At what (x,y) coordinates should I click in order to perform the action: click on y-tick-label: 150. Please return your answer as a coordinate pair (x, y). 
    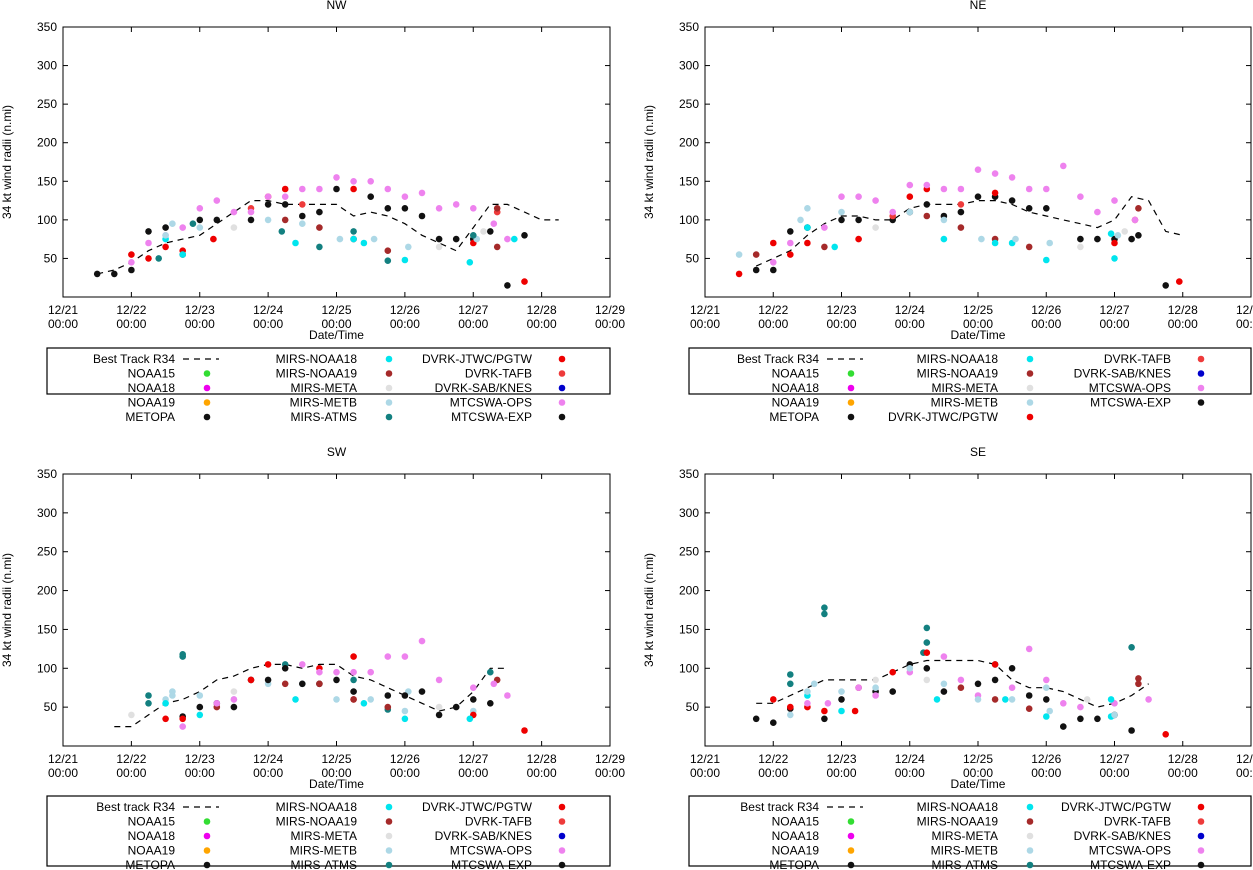
    Looking at the image, I should click on (689, 181).